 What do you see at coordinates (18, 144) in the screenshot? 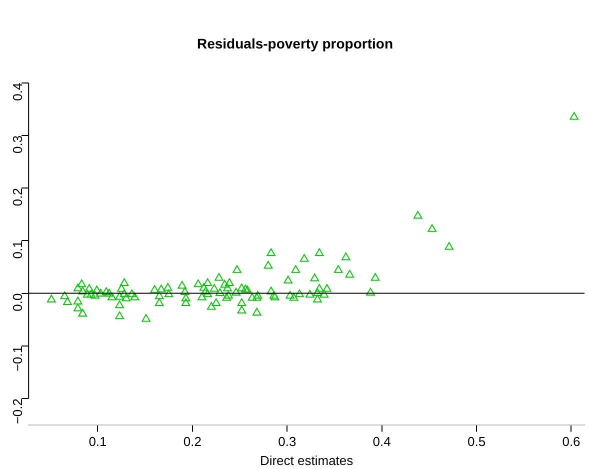
I see `y-tick-label: 0.3` at bounding box center [18, 144].